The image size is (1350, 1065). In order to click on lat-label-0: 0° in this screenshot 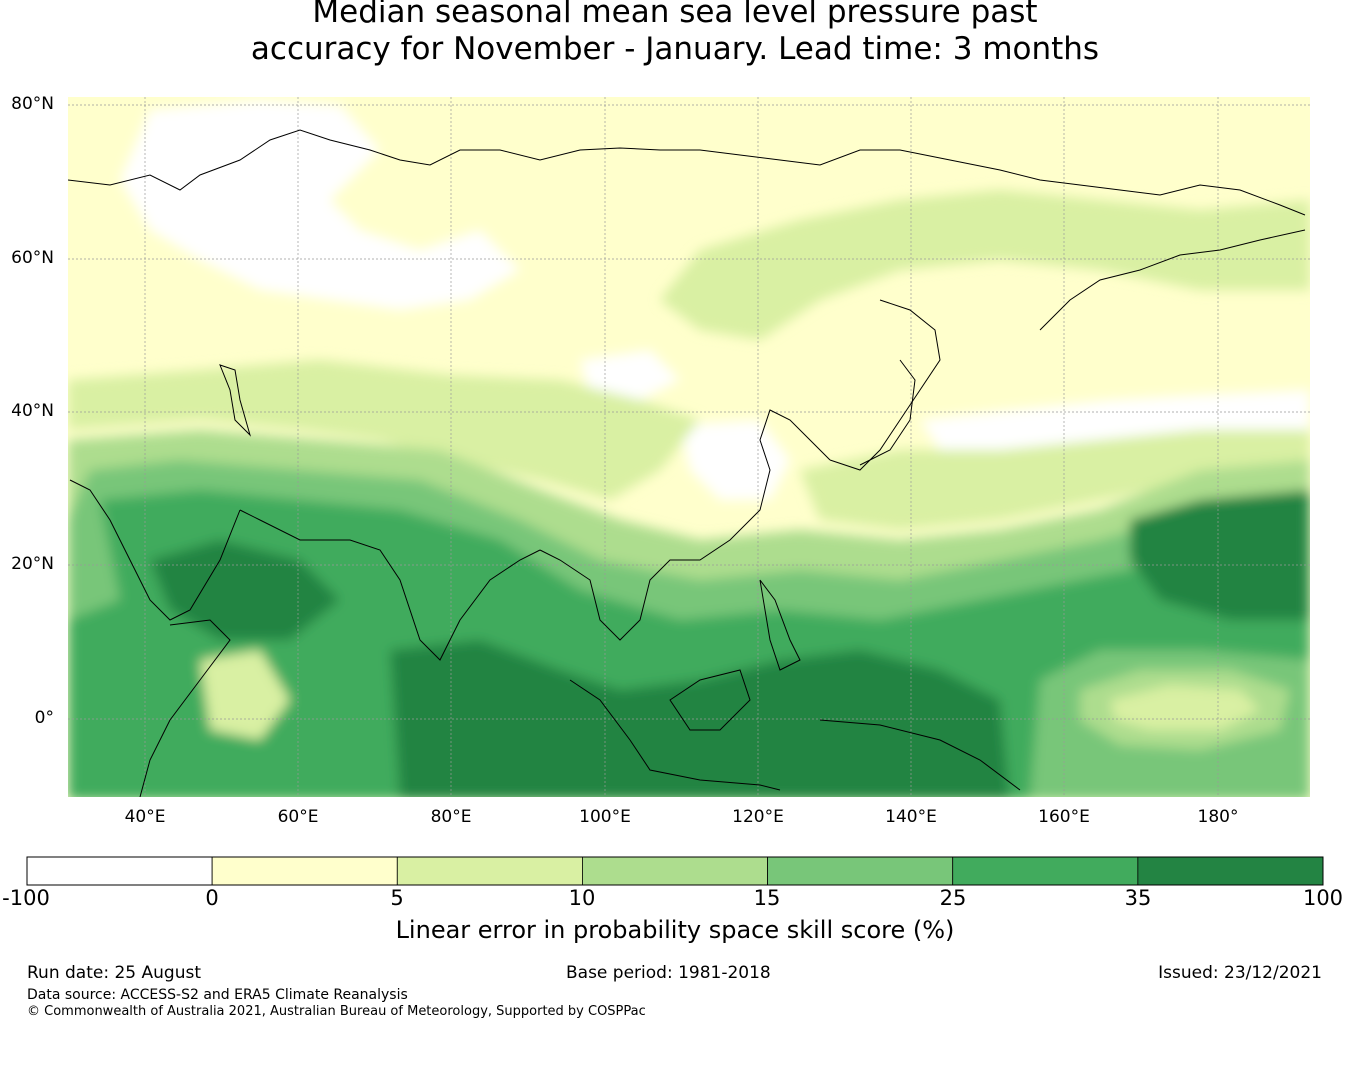, I will do `click(44, 718)`.